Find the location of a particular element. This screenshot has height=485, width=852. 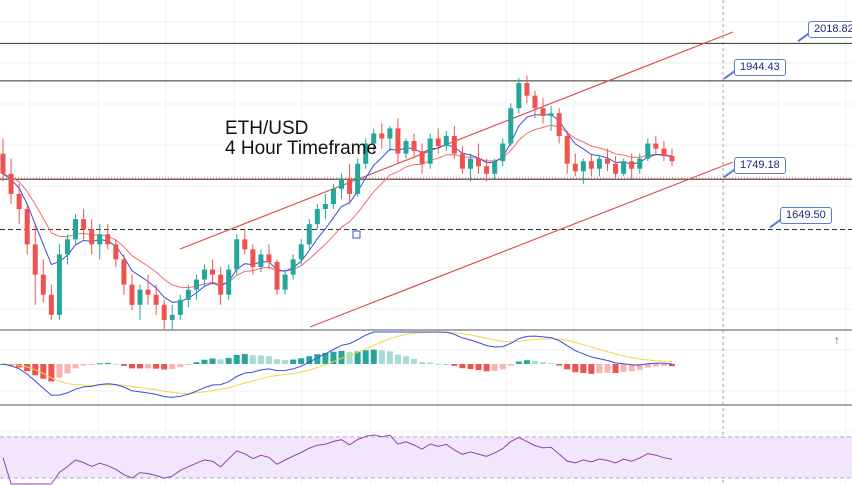

level-pointer-1749.18 is located at coordinates (729, 173).